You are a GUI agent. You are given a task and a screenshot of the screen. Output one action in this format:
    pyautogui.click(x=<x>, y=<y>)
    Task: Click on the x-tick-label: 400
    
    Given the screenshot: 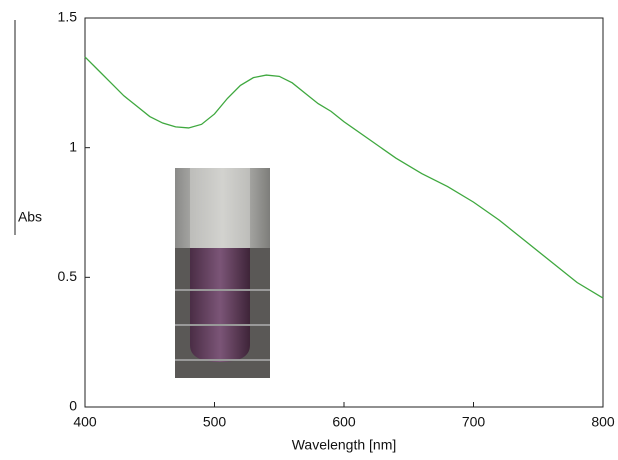 What is the action you would take?
    pyautogui.click(x=85, y=422)
    